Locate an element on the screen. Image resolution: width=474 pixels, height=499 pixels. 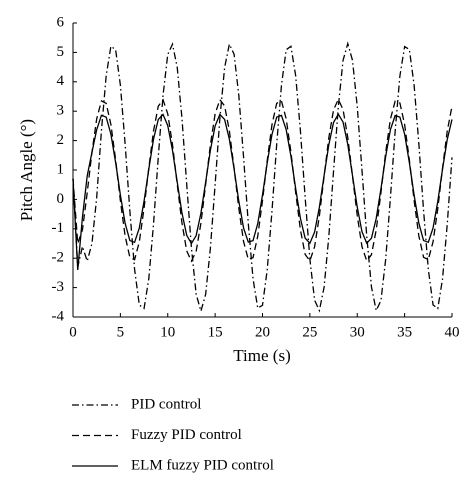
x-tick-label: 10 is located at coordinates (167, 332).